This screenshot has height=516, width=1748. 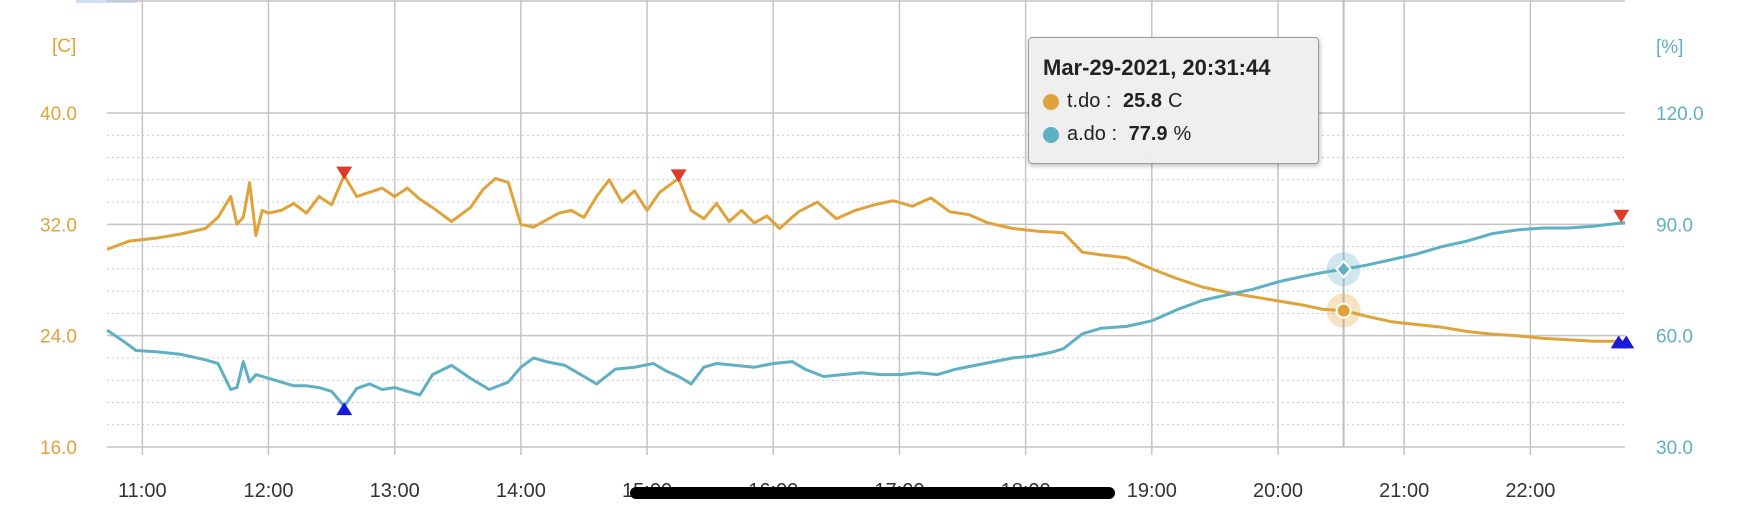 What do you see at coordinates (1674, 448) in the screenshot?
I see `right-tick-label: 30.0` at bounding box center [1674, 448].